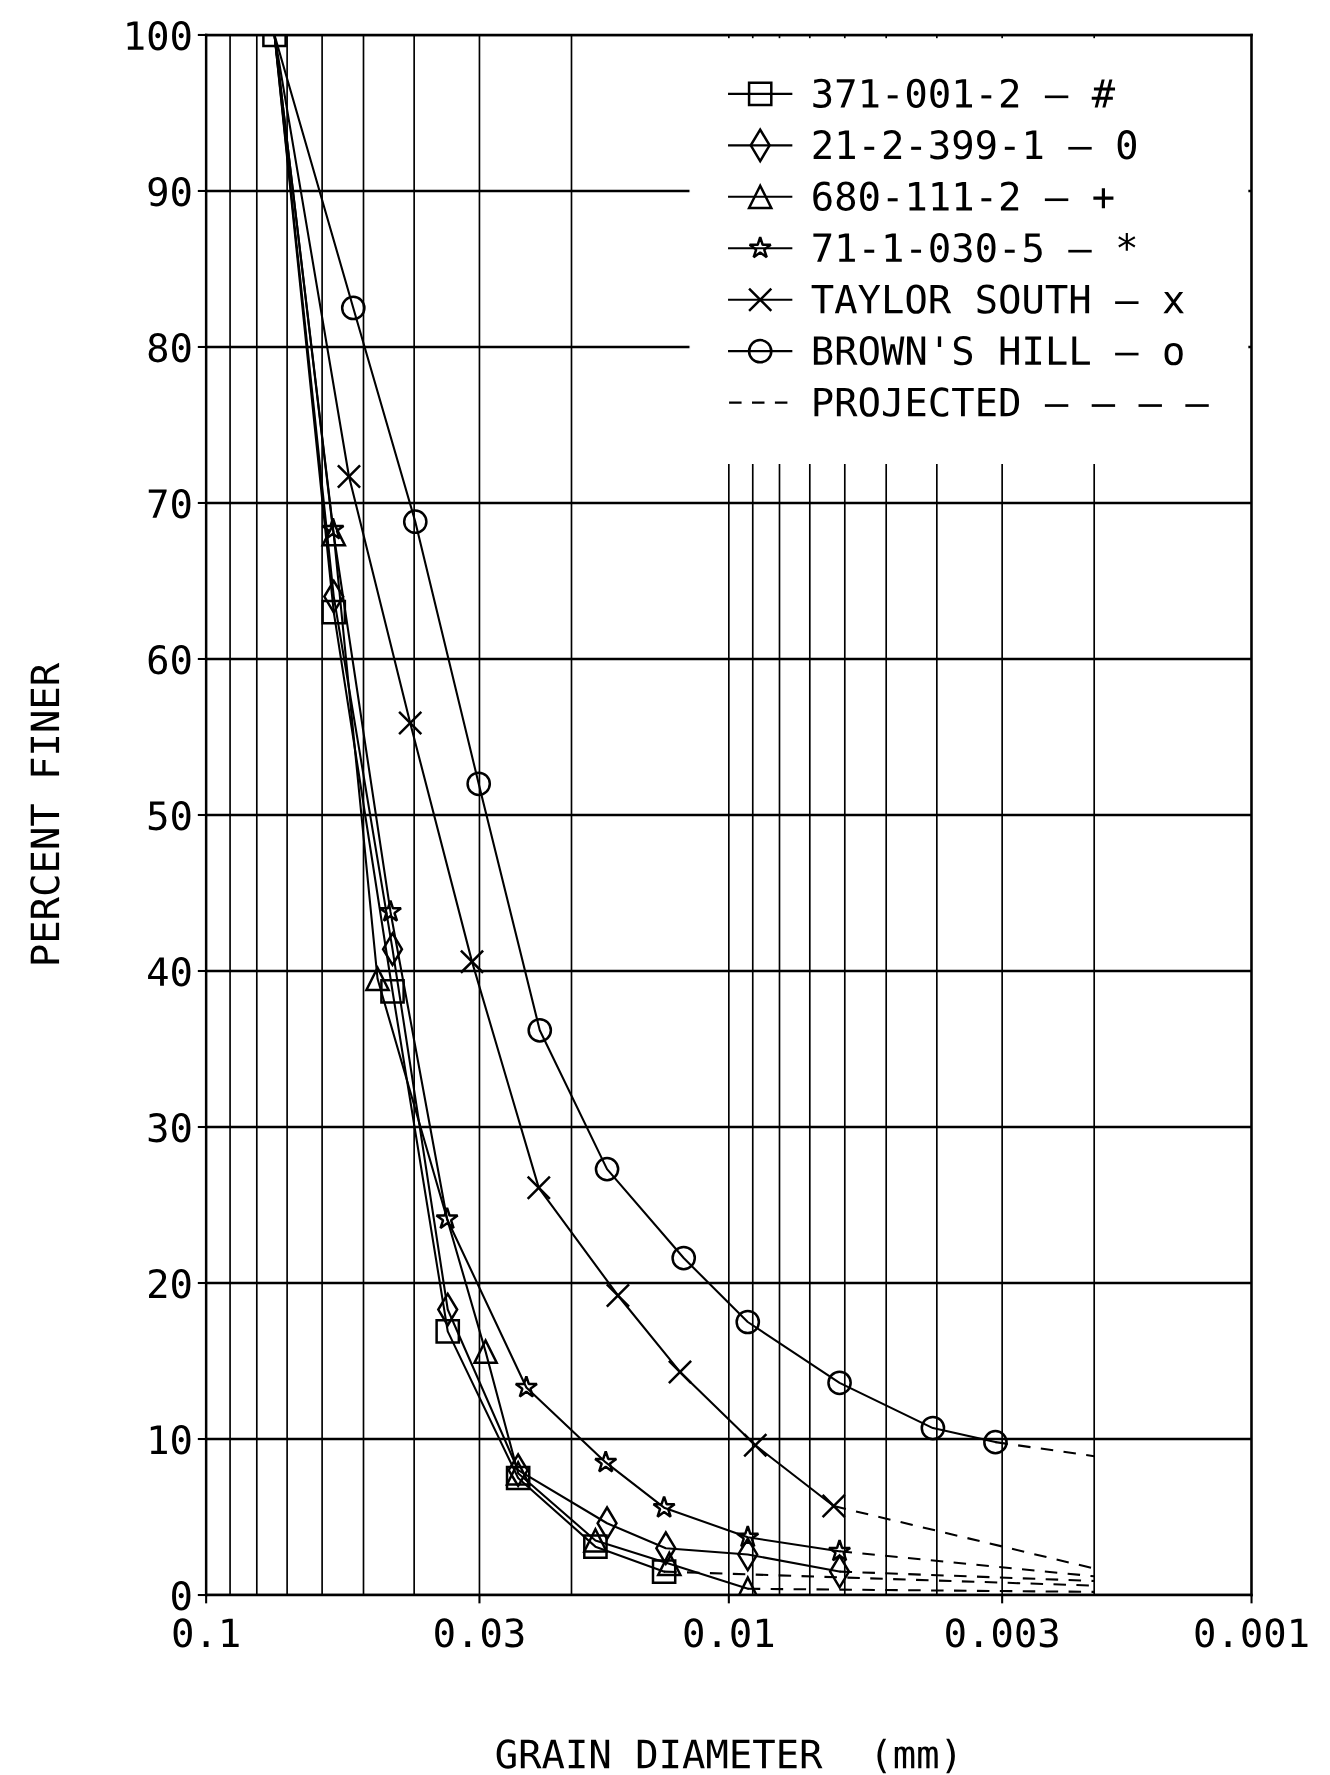  I want to click on x-tick-label: 0.03, so click(479, 1633).